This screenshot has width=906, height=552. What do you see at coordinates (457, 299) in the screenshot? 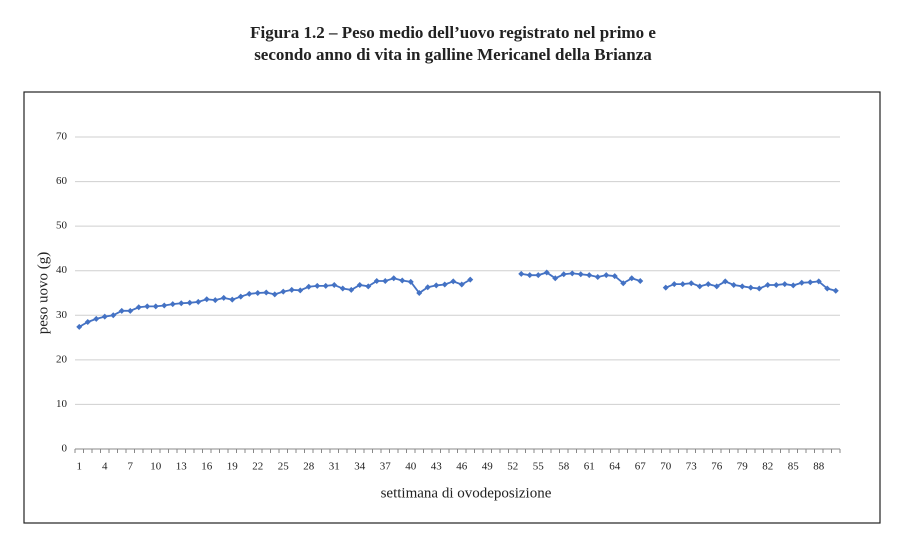
I see `series-line` at bounding box center [457, 299].